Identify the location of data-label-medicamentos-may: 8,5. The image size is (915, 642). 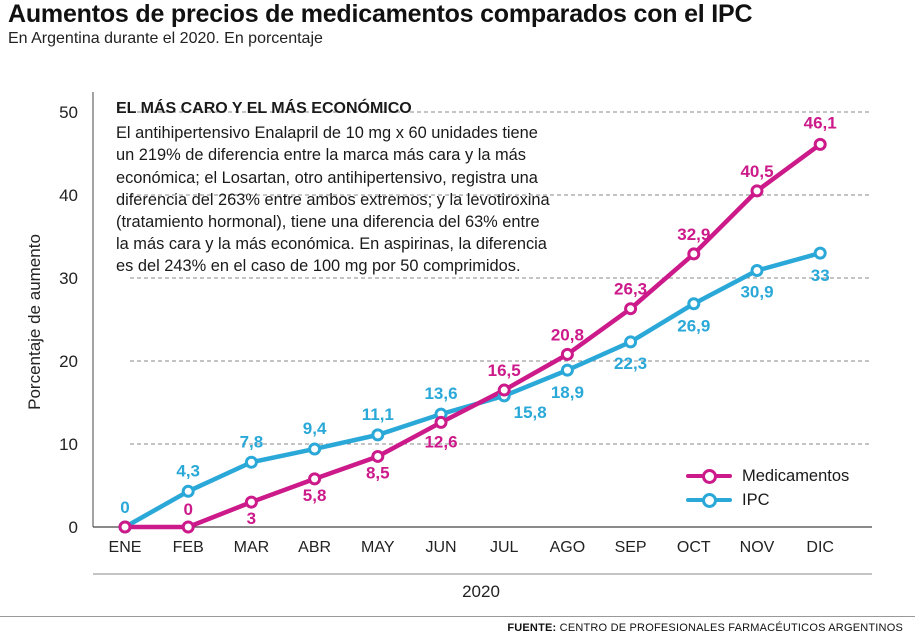
(378, 472).